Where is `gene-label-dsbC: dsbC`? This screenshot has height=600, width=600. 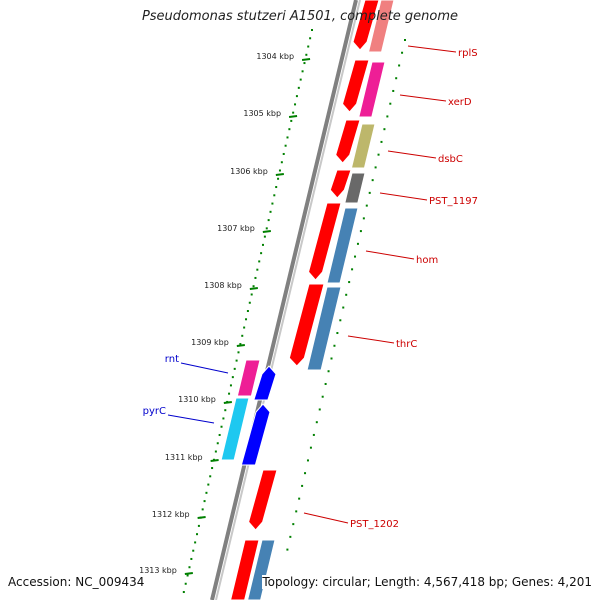
gene-label-dsbC: dsbC is located at coordinates (450, 159).